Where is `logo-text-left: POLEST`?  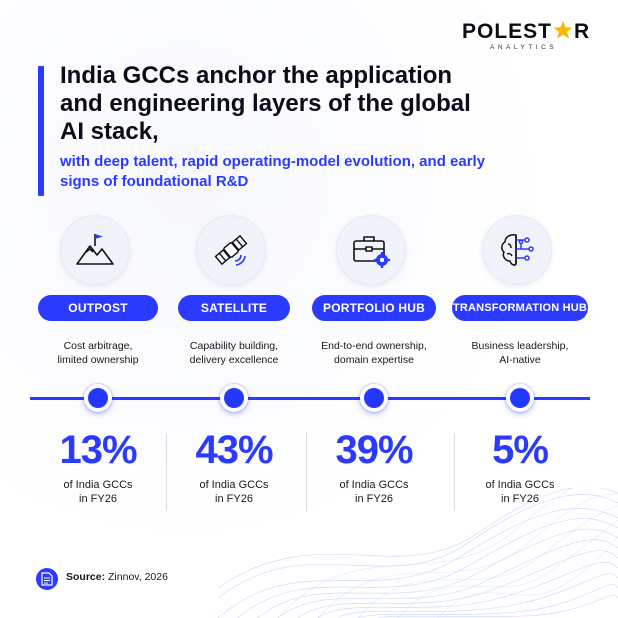 logo-text-left: POLEST is located at coordinates (507, 31).